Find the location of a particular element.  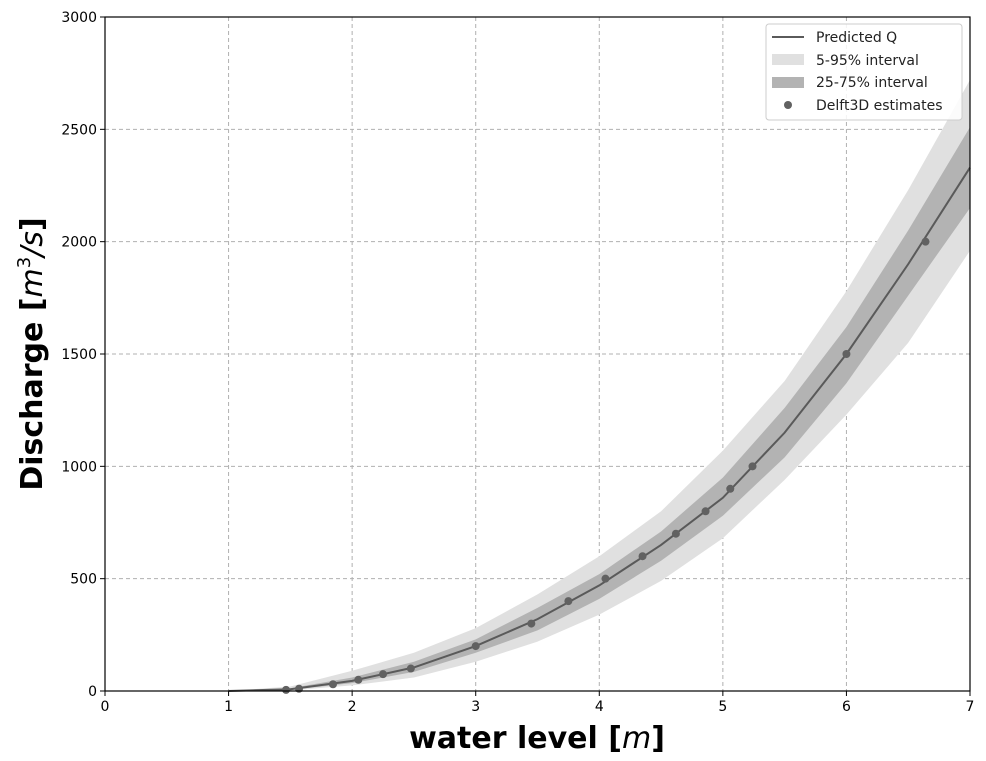

y-axis-label-exp: 3 is located at coordinates (24, 262).